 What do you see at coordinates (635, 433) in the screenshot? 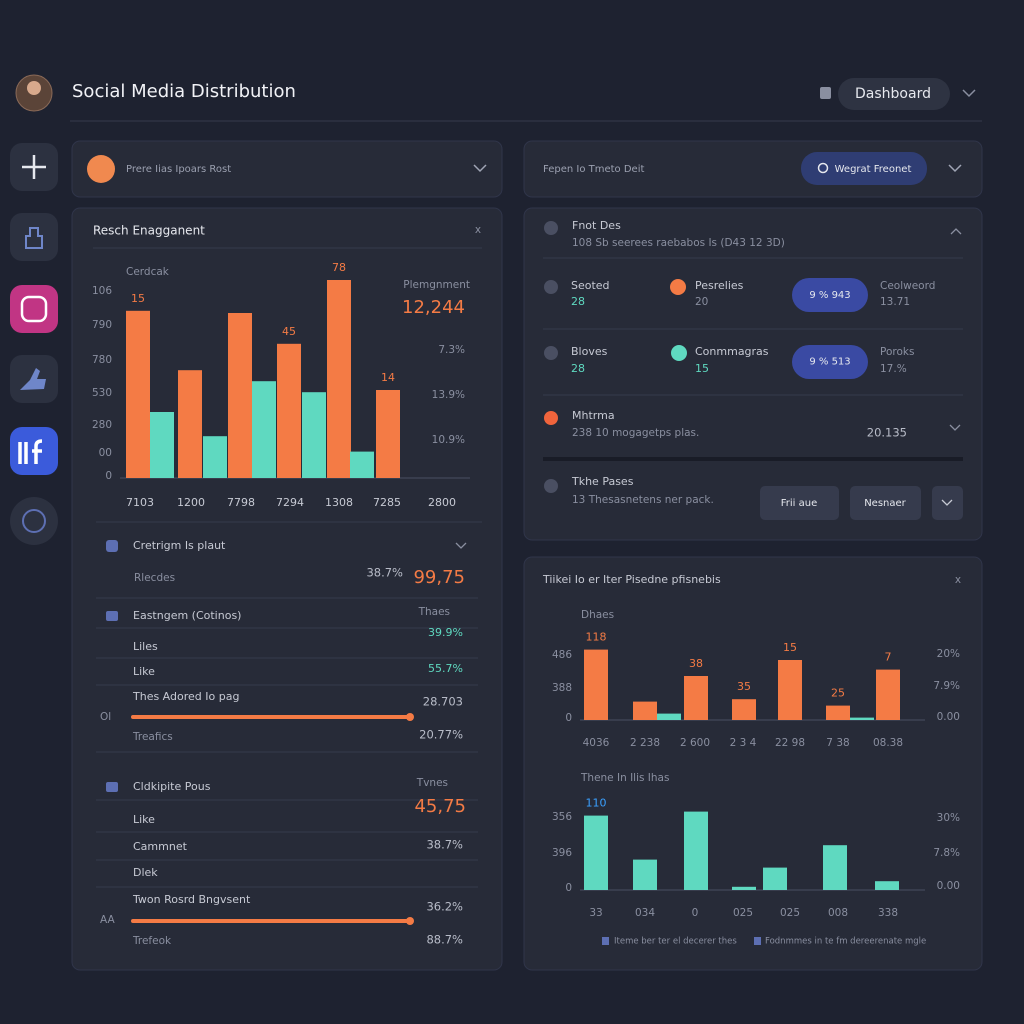
I see `note-text: 238 10 mogagetps plas.` at bounding box center [635, 433].